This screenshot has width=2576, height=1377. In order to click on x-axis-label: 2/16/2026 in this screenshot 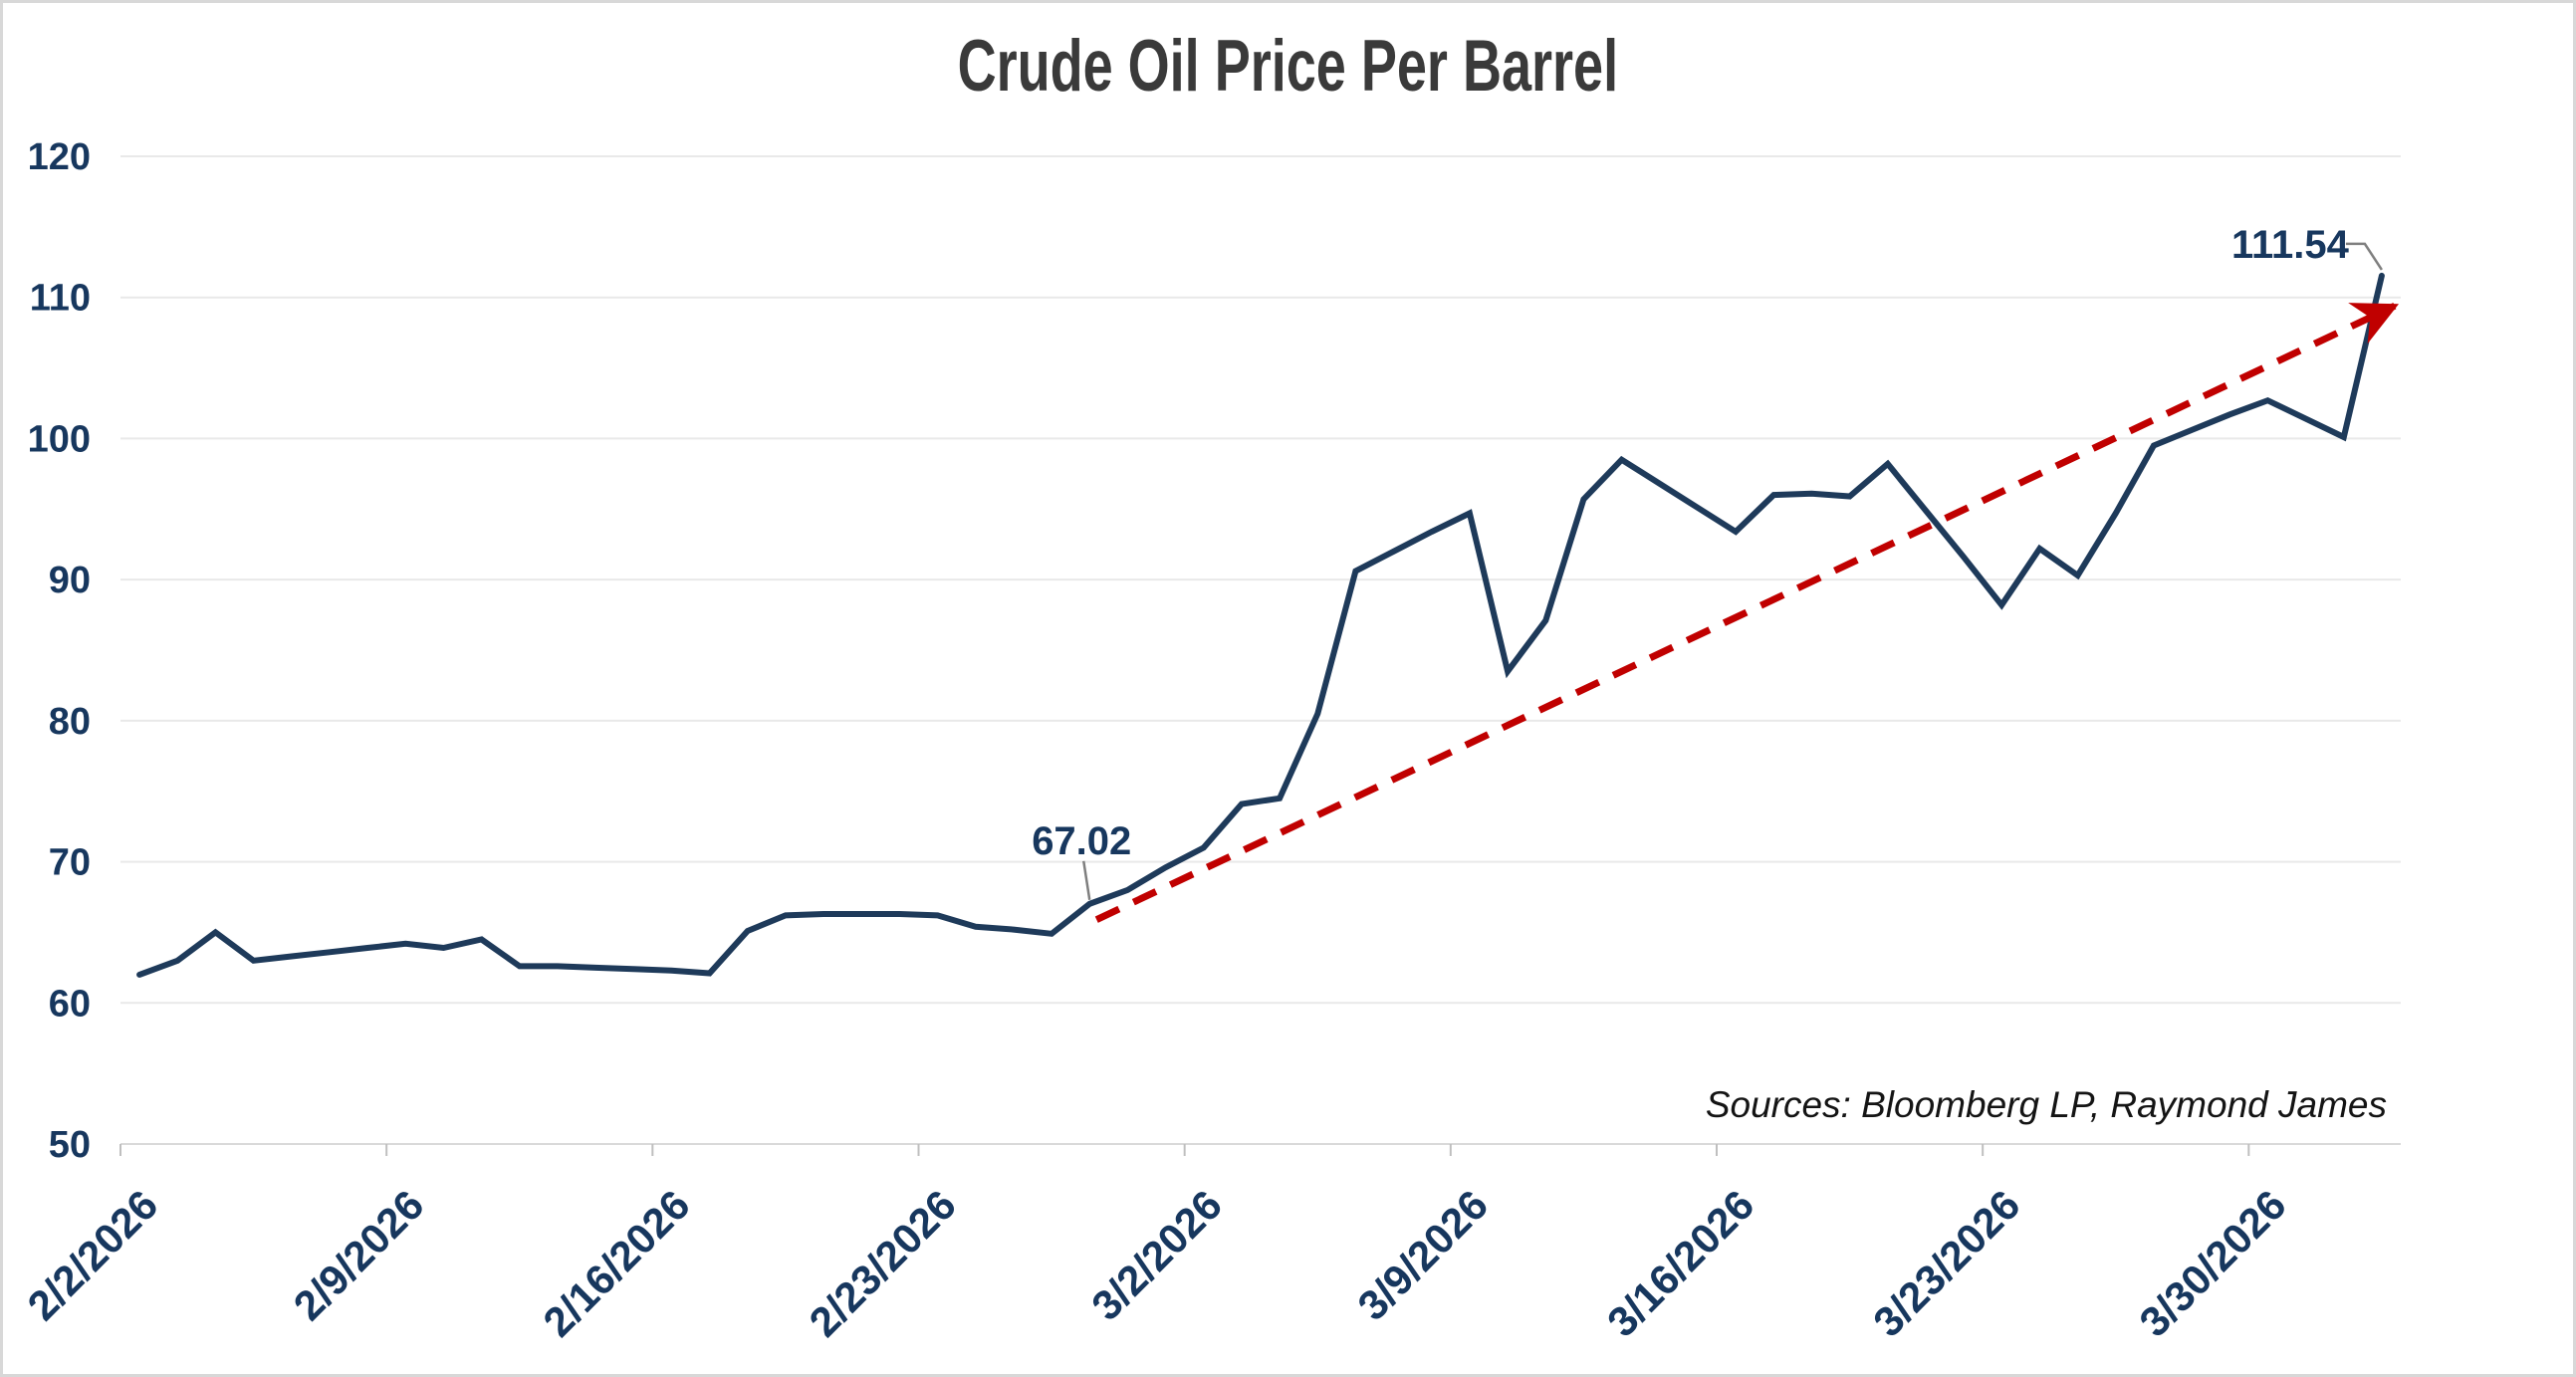, I will do `click(616, 1263)`.